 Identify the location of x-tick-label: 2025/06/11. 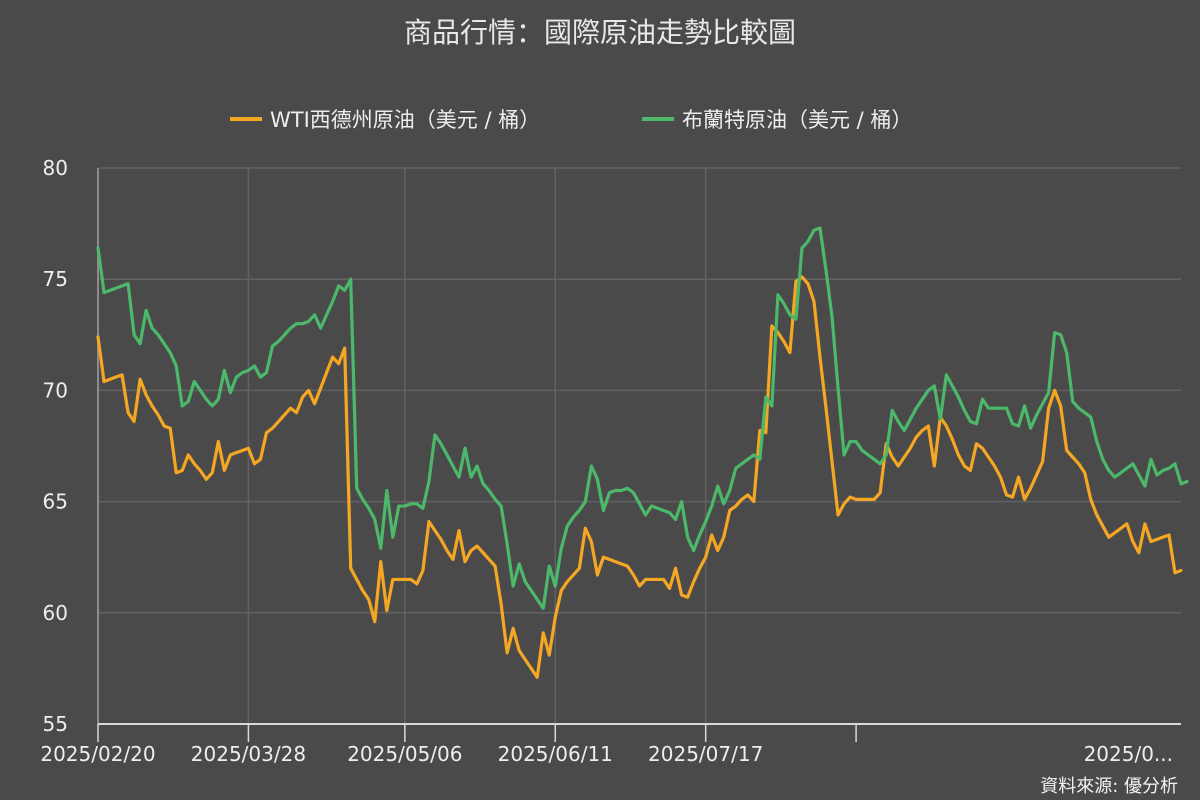
(555, 754).